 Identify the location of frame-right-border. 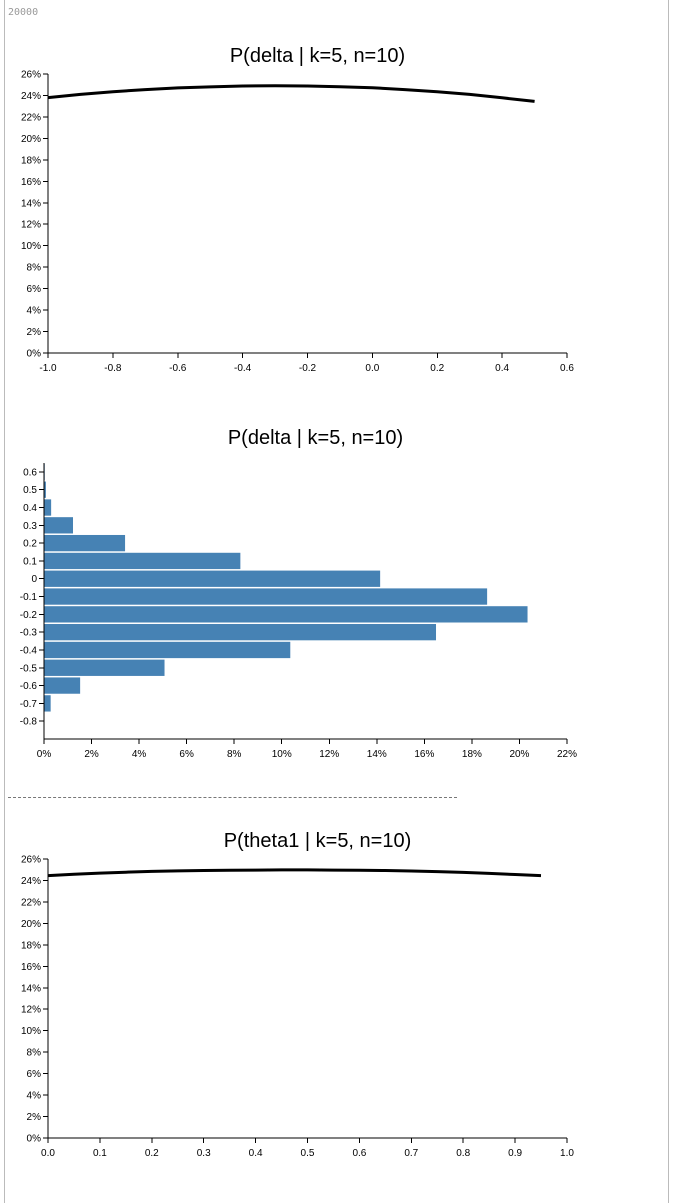
(668, 601).